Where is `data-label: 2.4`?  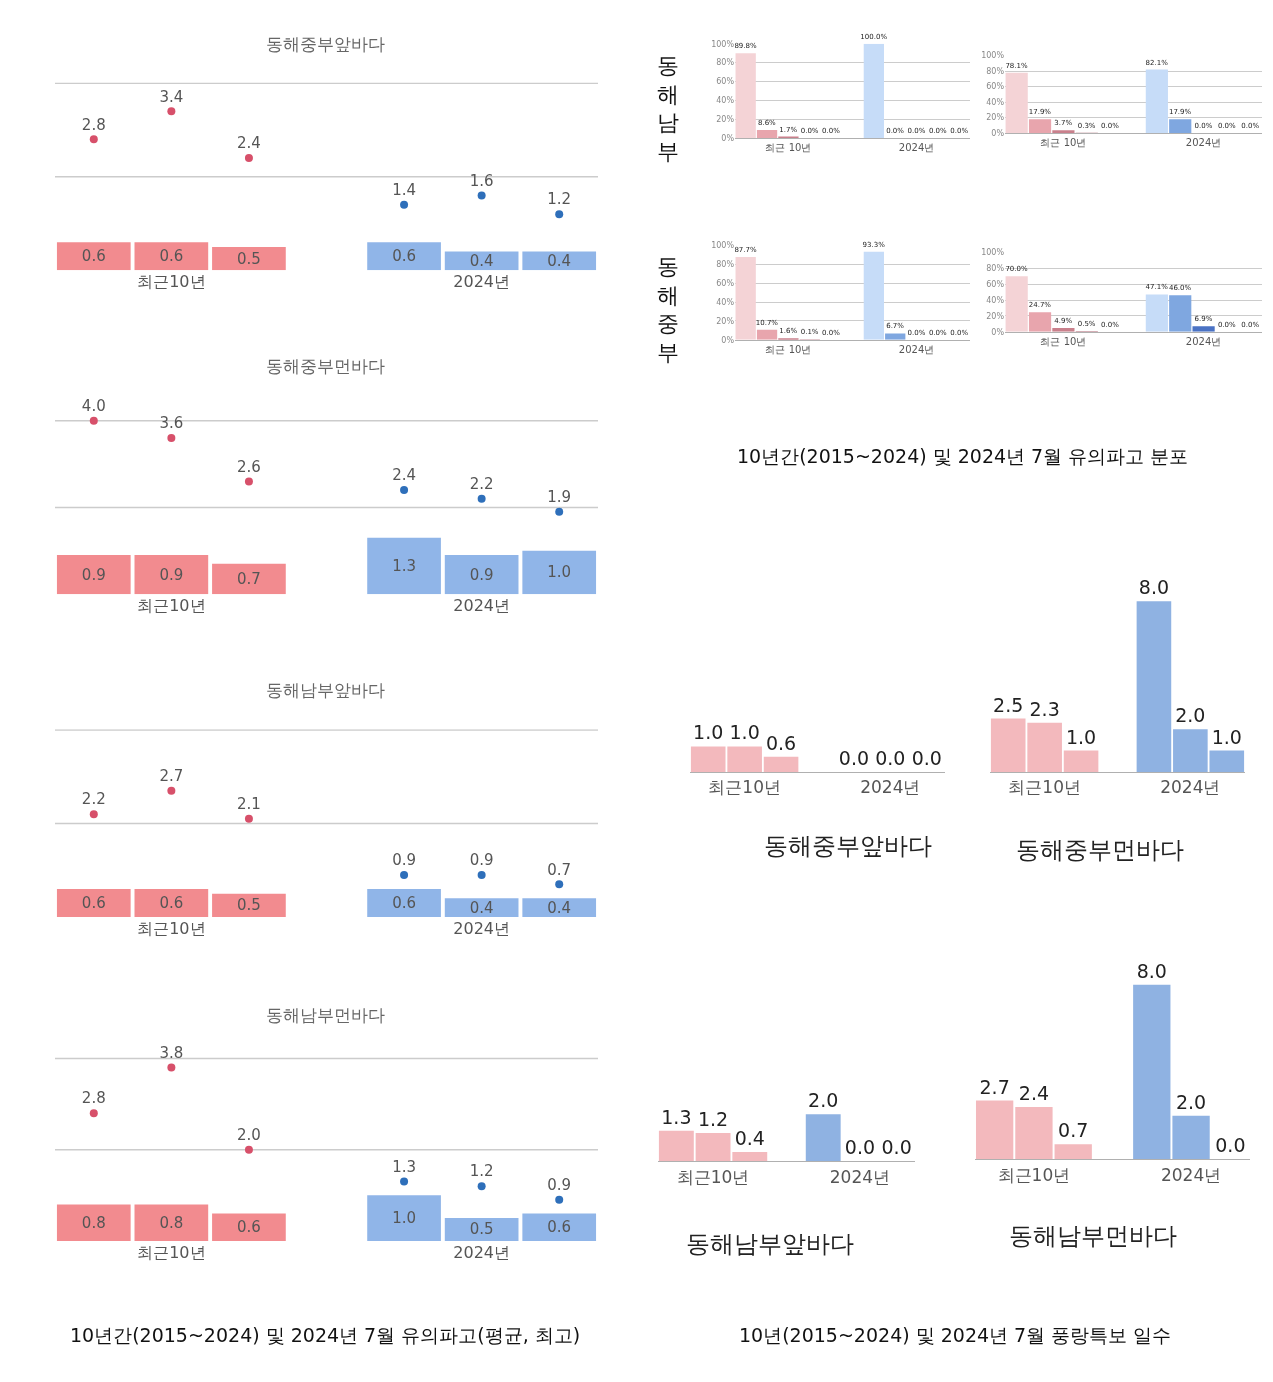
data-label: 2.4 is located at coordinates (404, 475).